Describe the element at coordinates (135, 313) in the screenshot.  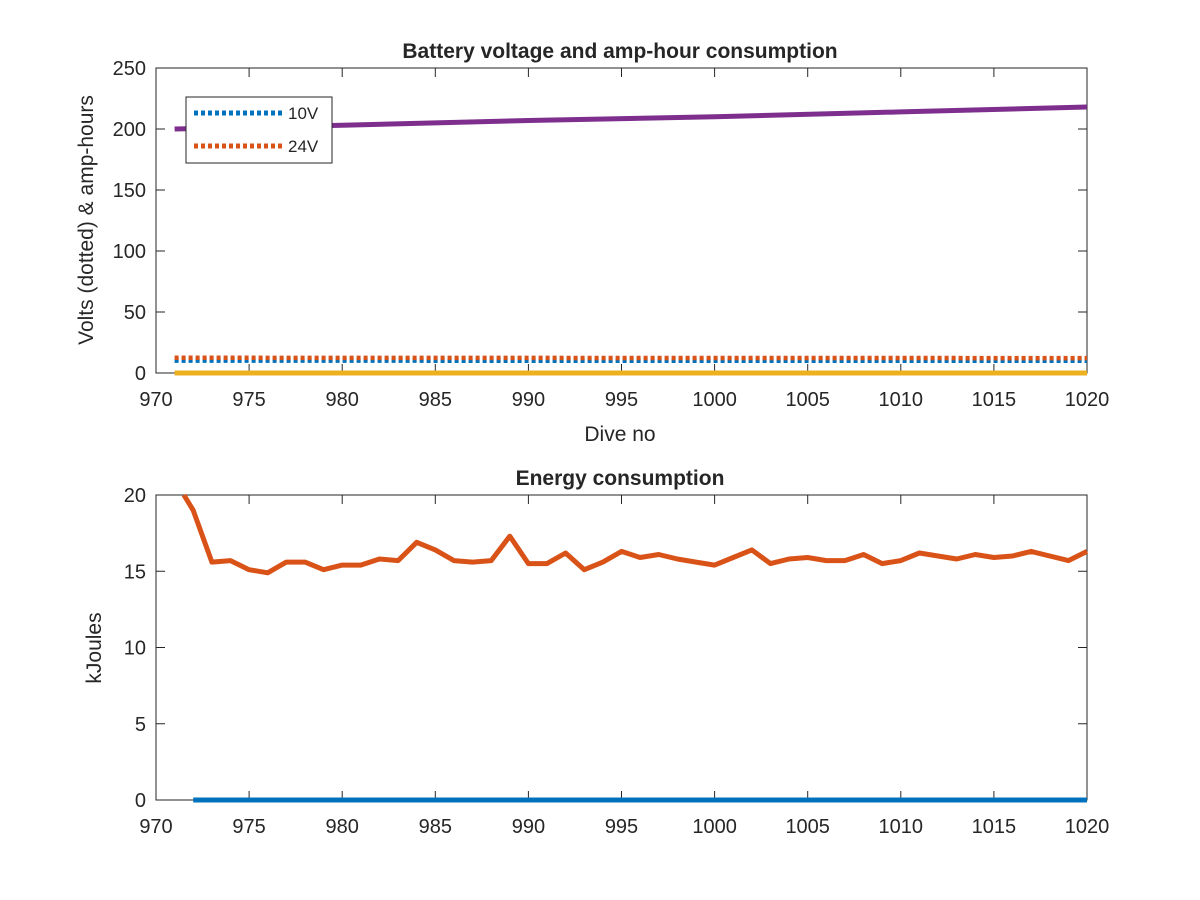
I see `y-tick-label: 50` at that location.